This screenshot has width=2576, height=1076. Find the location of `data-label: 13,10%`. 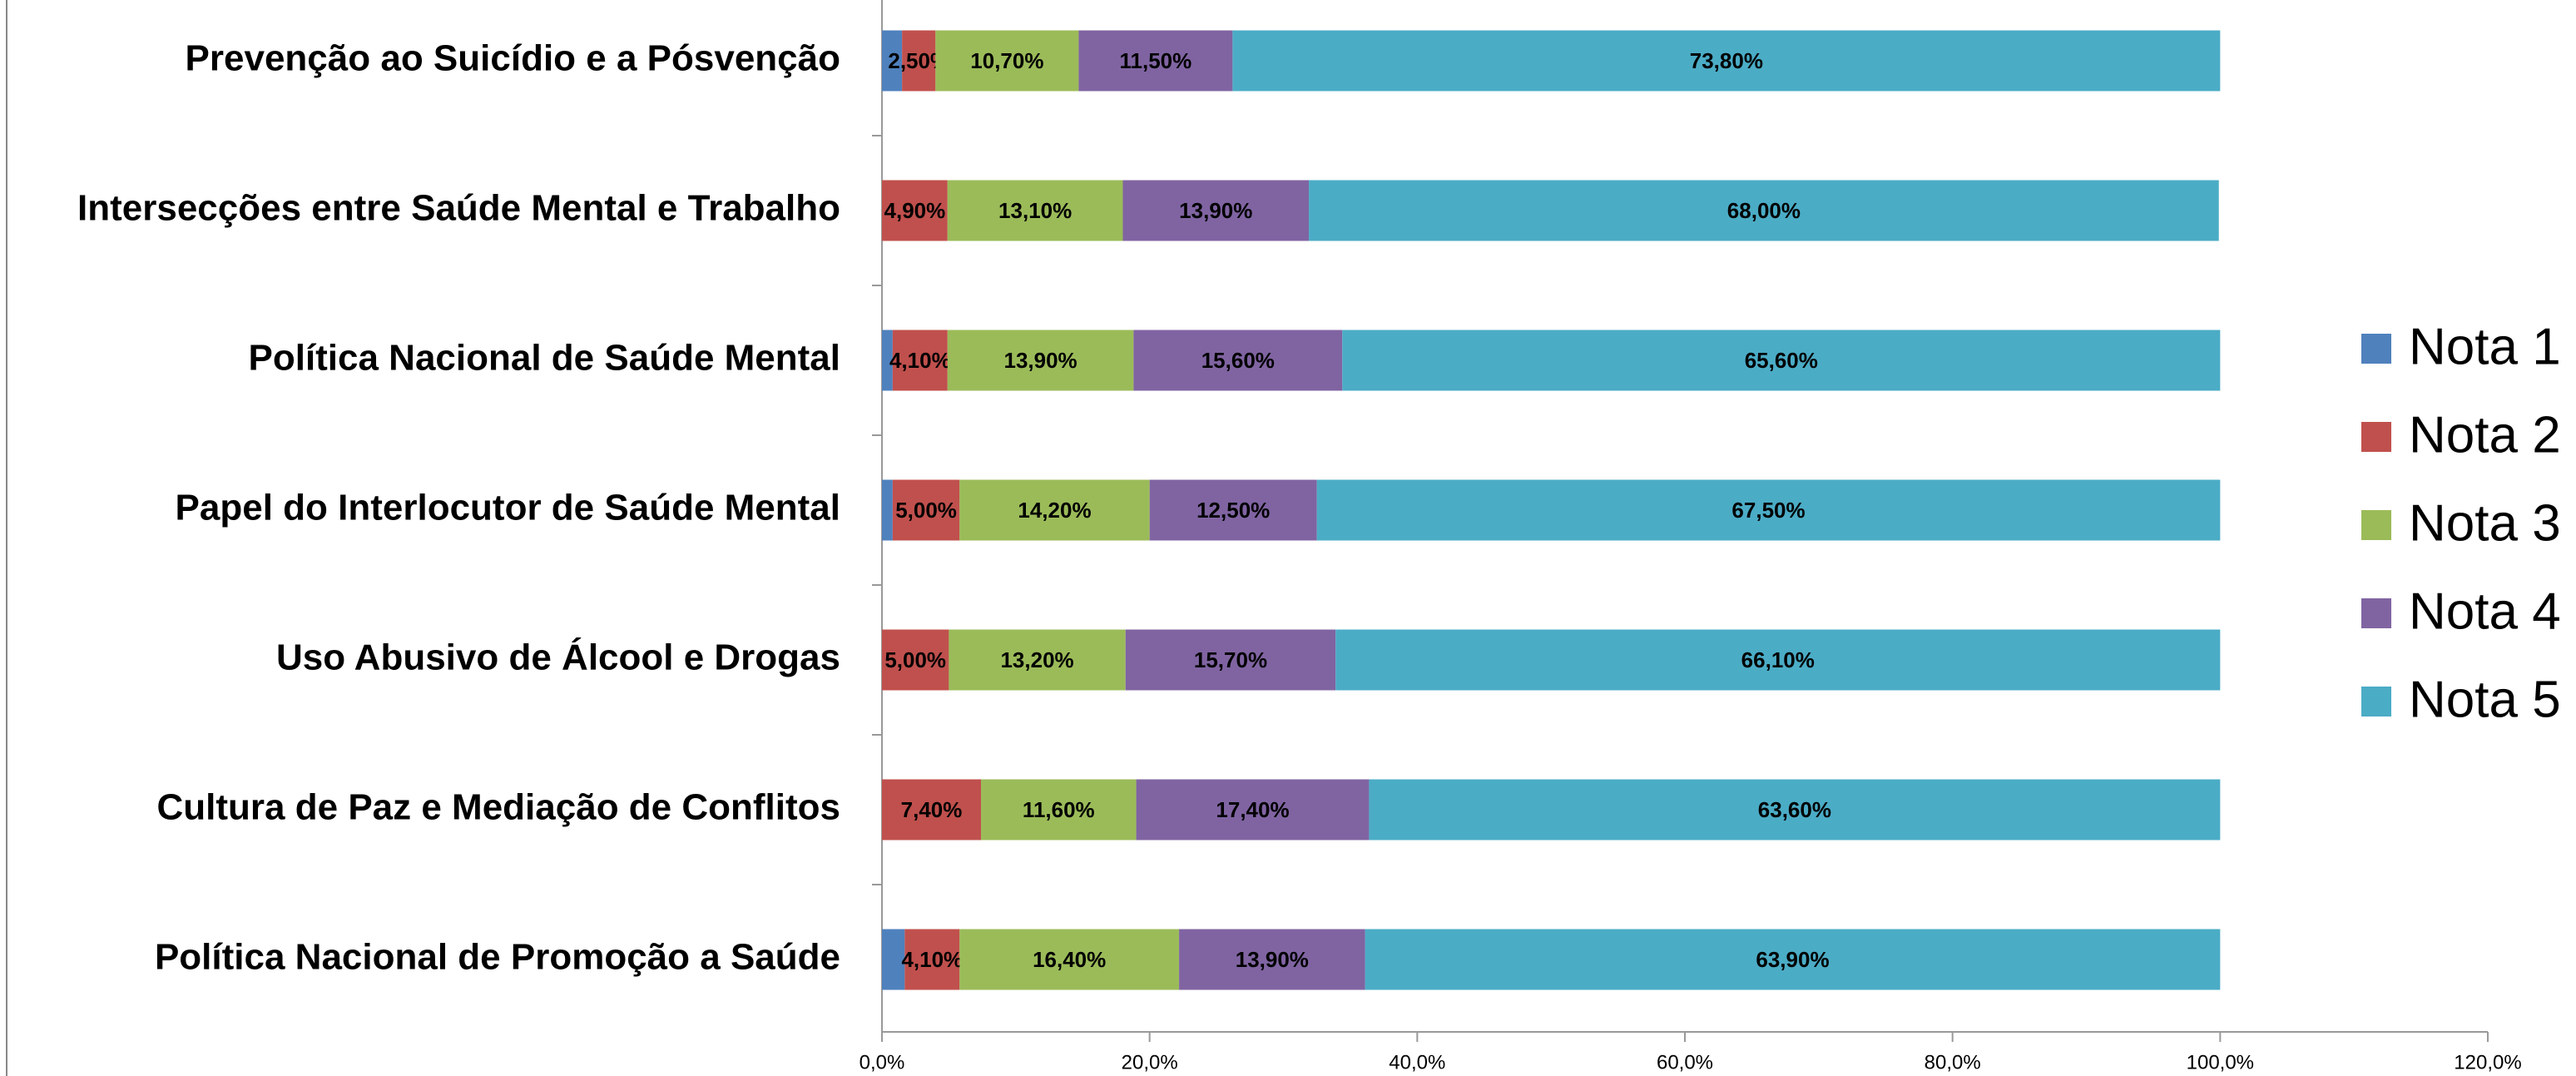

data-label: 13,10% is located at coordinates (1035, 210).